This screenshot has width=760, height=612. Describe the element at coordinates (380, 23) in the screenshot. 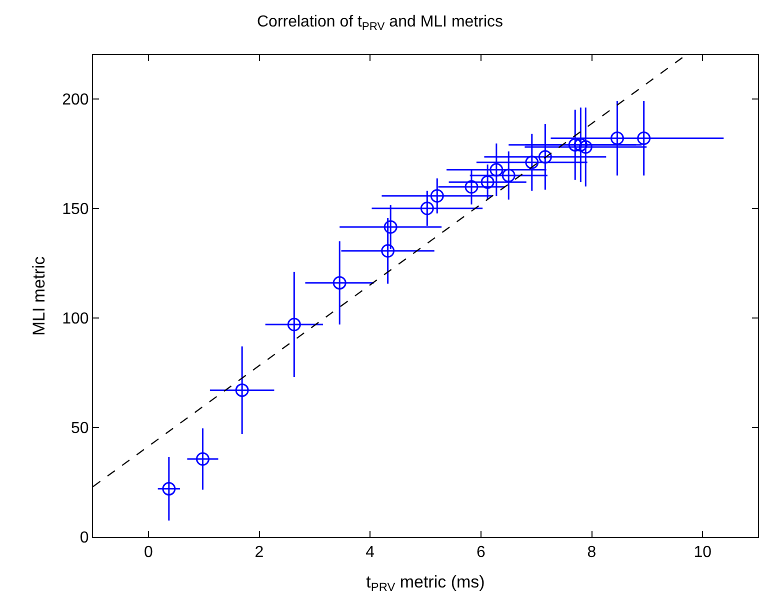

I see `chart-title: Correlation of t$_{PRV}$ and MLI metrics` at that location.